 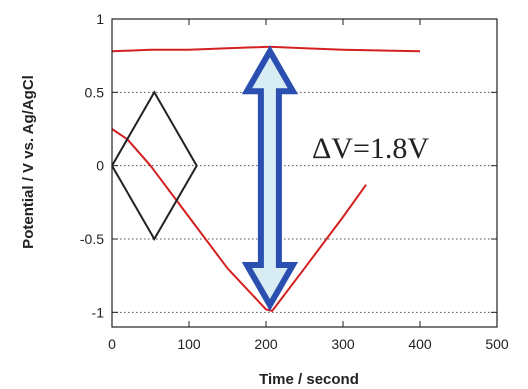 I want to click on delta-v-annotation: ΔV=1.8V, so click(x=370, y=148).